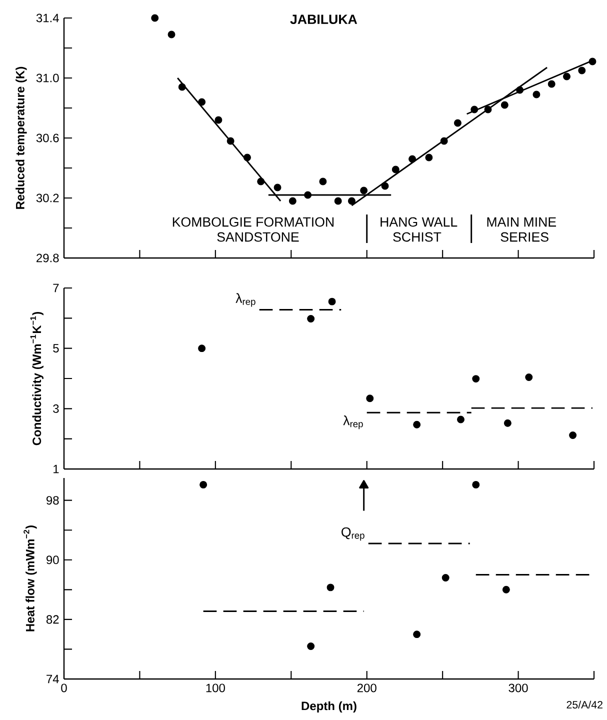 This screenshot has width=607, height=720. What do you see at coordinates (56, 408) in the screenshot?
I see `y-tick-label: 3` at bounding box center [56, 408].